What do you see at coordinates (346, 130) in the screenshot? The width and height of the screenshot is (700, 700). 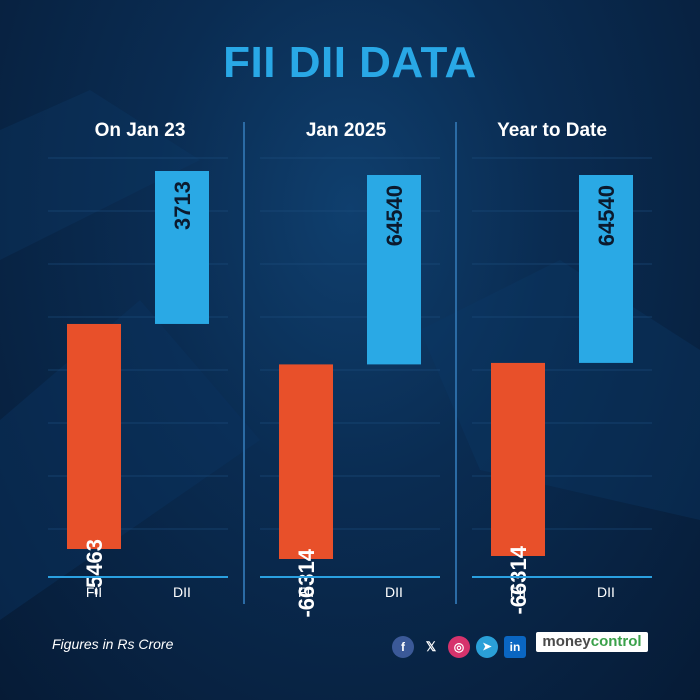 I see `panel-title-jan-2025: Jan 2025` at bounding box center [346, 130].